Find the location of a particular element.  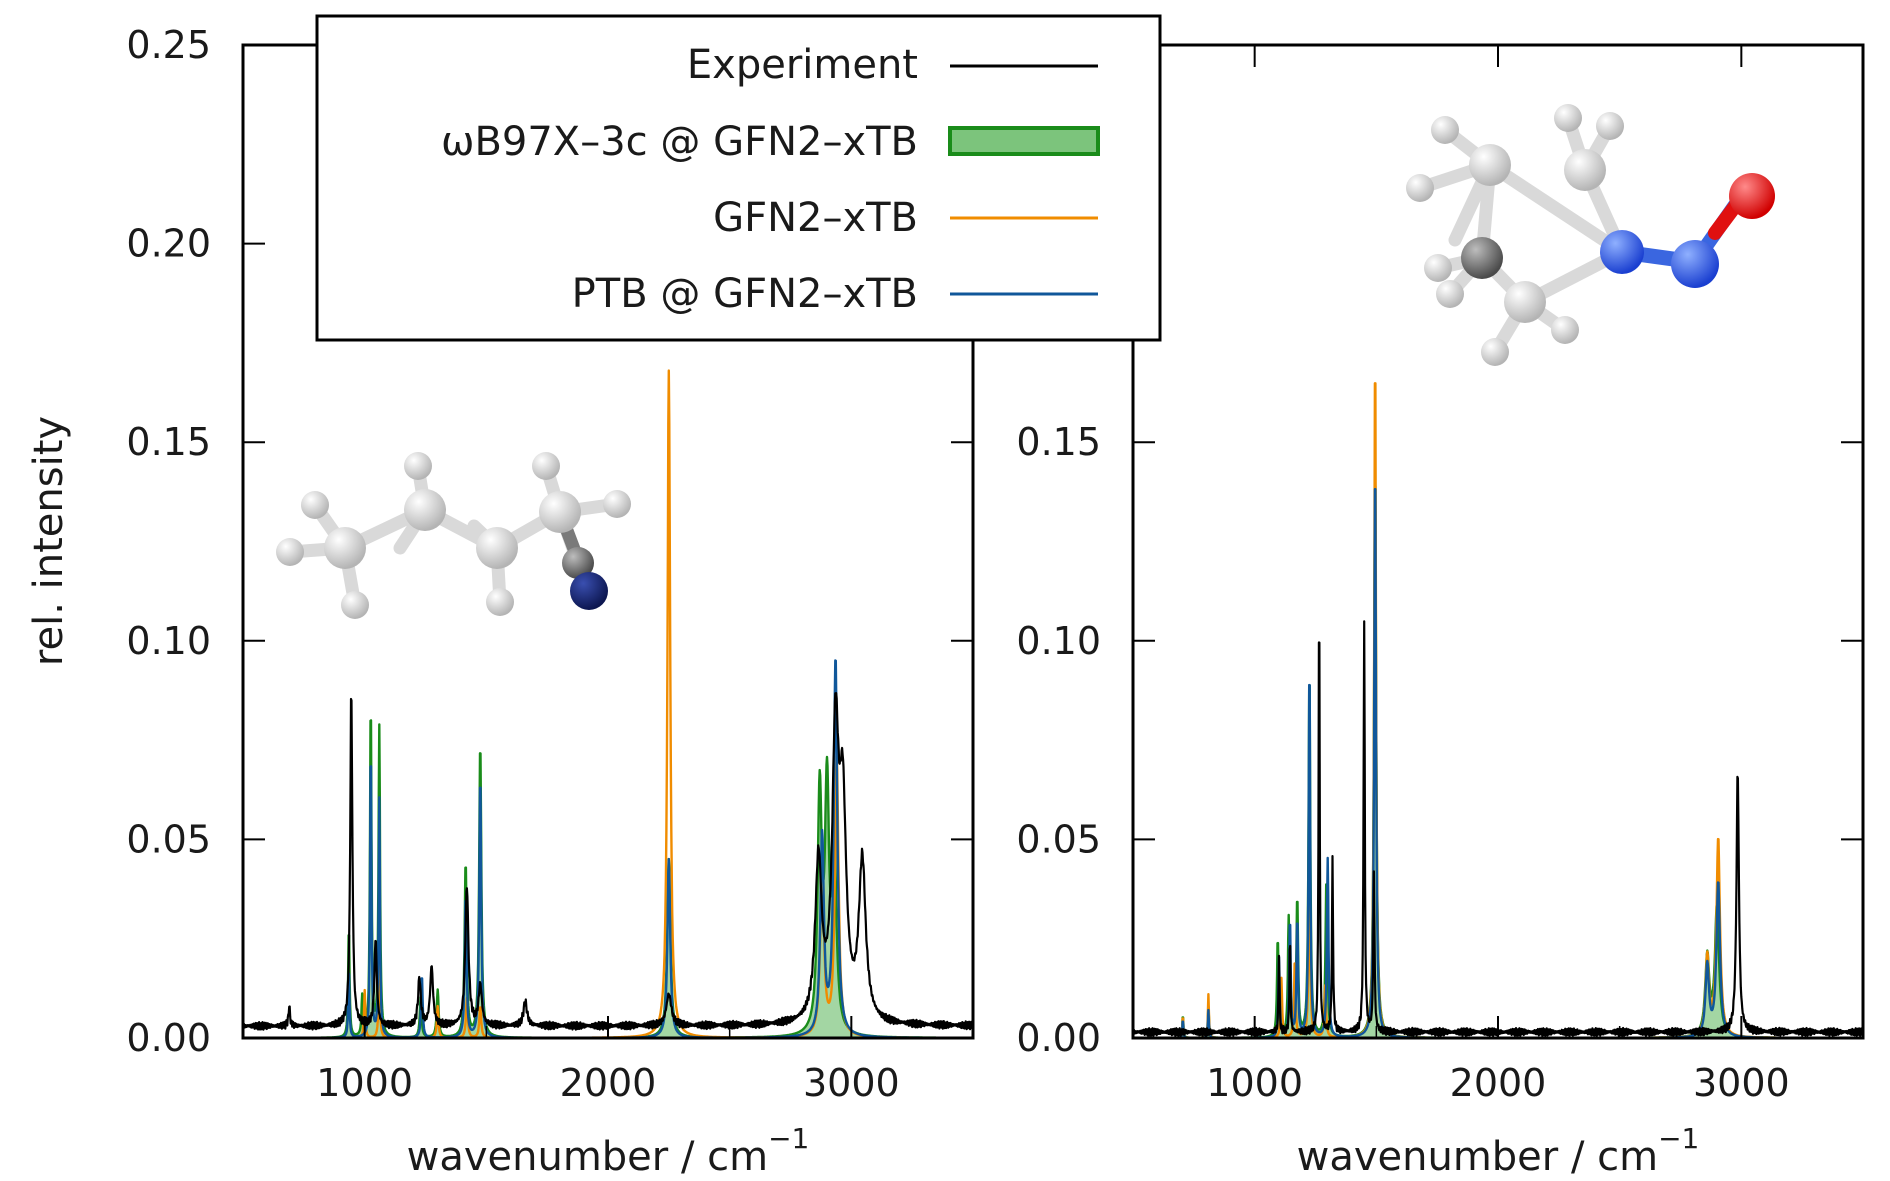

nitrosopyrrolidine-molecule-image is located at coordinates (1590, 235).